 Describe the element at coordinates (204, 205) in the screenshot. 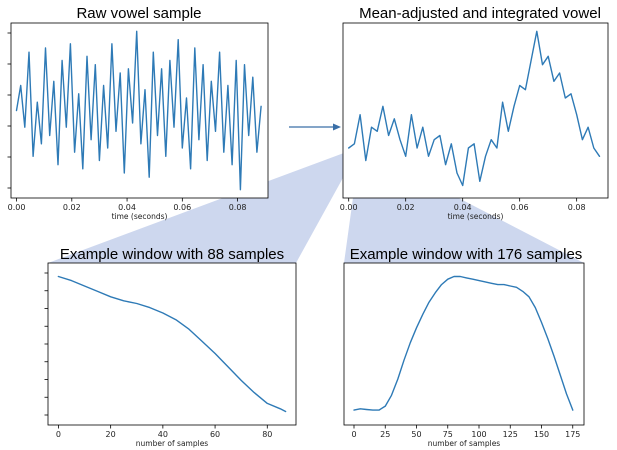

I see `zoom-fan-left` at that location.